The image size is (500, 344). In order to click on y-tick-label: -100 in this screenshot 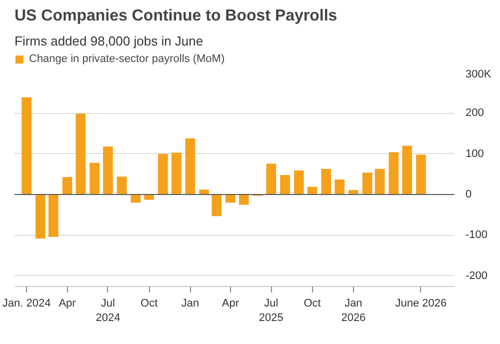, I will do `click(477, 235)`.